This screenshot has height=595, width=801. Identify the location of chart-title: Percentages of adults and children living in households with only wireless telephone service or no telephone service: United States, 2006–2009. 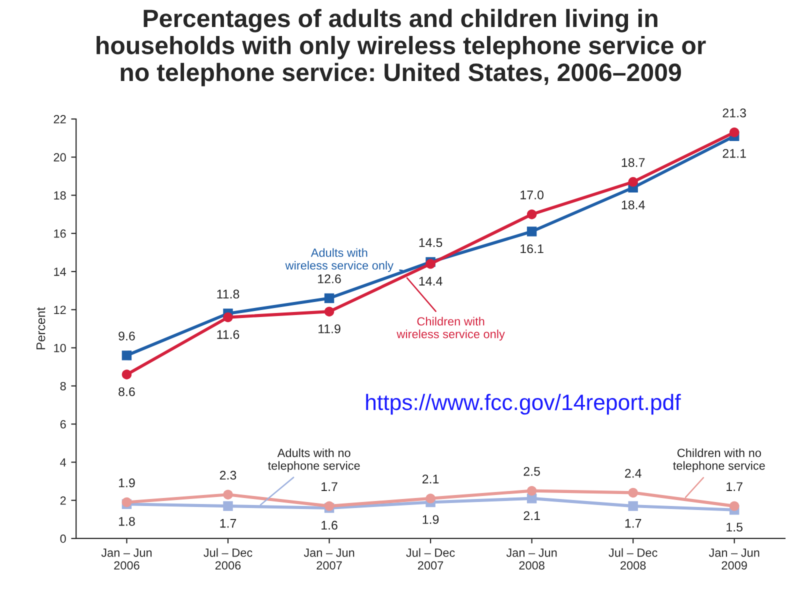
(401, 47).